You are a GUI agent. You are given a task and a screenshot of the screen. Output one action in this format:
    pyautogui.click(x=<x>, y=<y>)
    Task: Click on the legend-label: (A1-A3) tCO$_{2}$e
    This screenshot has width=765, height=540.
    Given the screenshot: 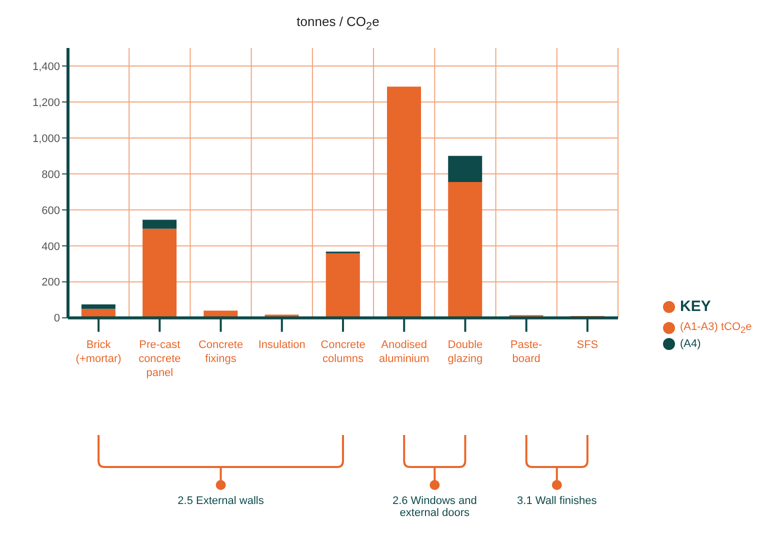 What is the action you would take?
    pyautogui.click(x=716, y=328)
    